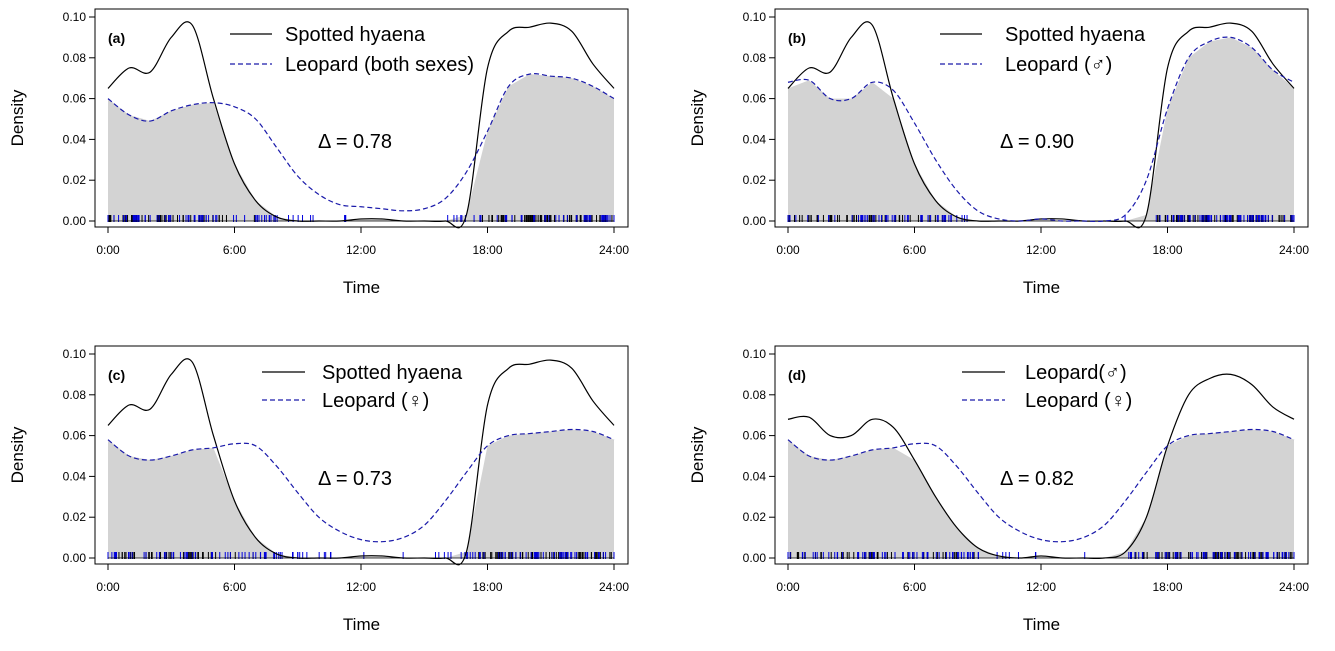 The image size is (1335, 651). What do you see at coordinates (1037, 142) in the screenshot?
I see `overlap-coefficient-label: Δ = 0.90` at bounding box center [1037, 142].